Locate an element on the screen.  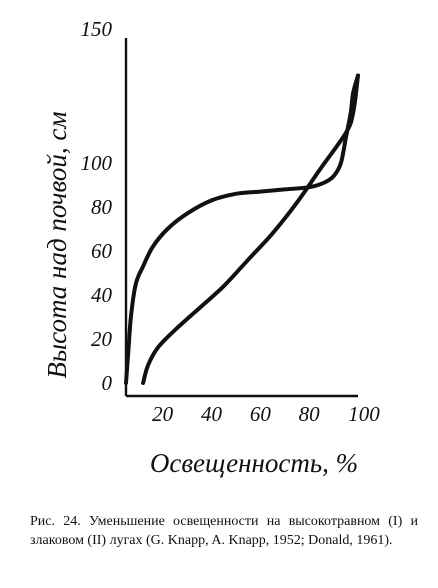
y-tick-label: 40 is located at coordinates (102, 295).